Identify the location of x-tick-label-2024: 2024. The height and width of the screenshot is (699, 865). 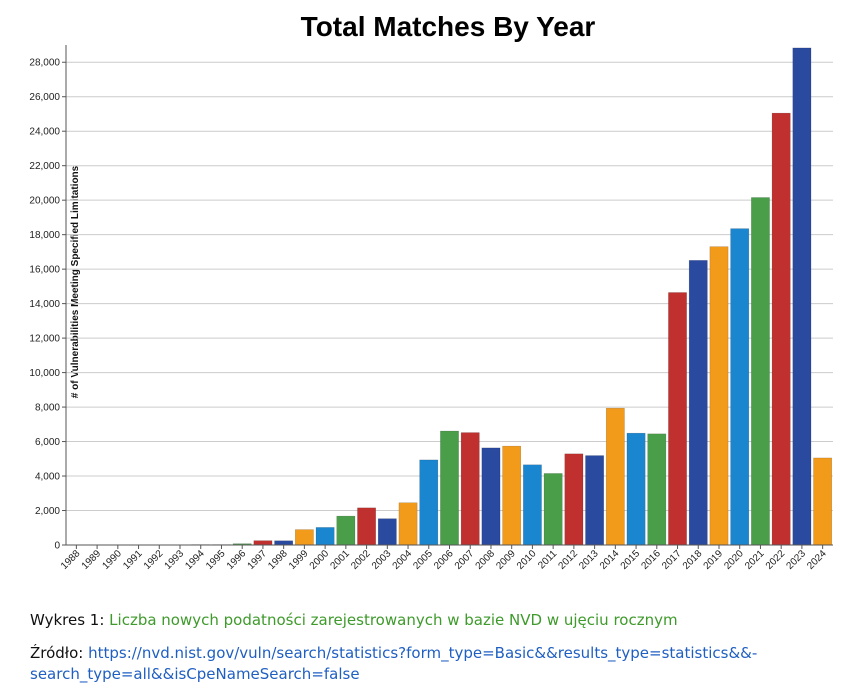
(817, 560).